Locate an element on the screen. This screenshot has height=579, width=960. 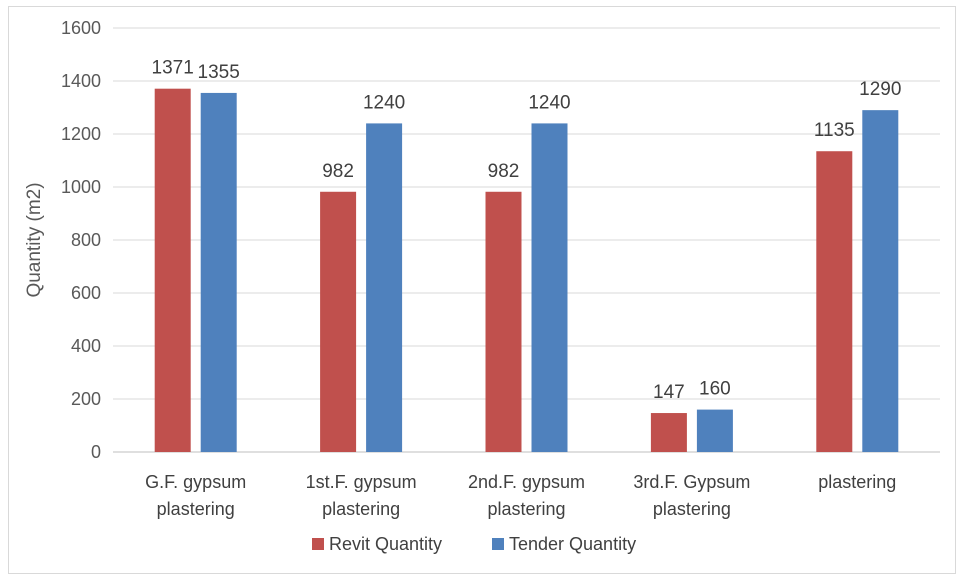
category-label: 2nd.F. gypsum is located at coordinates (526, 482).